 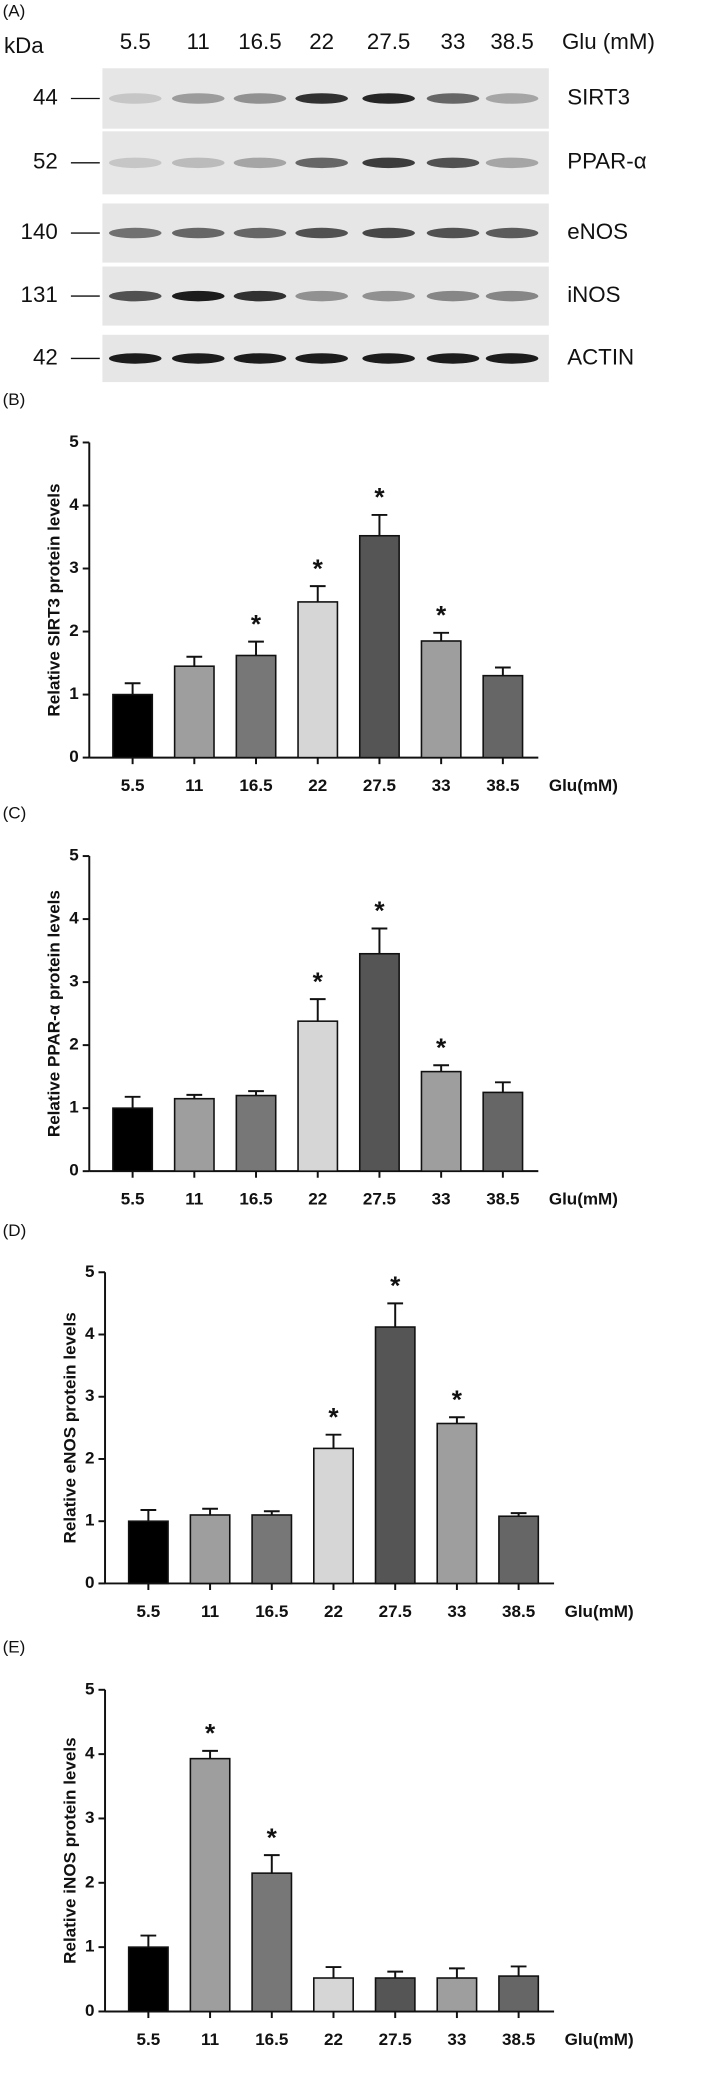 I want to click on lane-label: 22, so click(x=321, y=41).